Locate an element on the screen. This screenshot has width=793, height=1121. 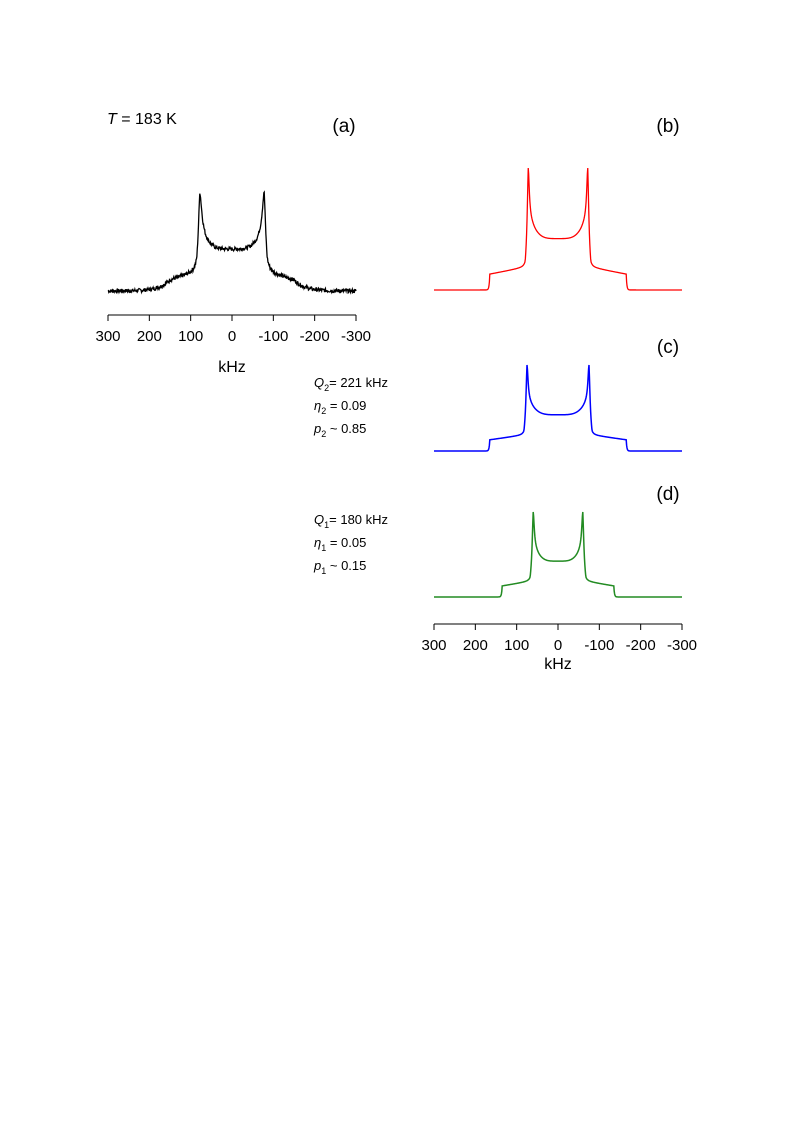
panel-label-d: (d) is located at coordinates (667, 494).